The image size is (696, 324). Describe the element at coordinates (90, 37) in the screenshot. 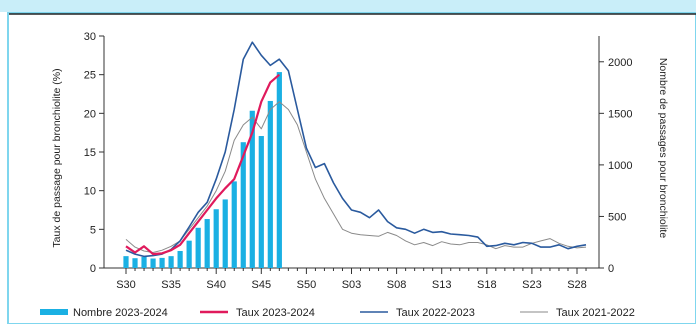

I see `y-tick-label-left: 30` at that location.